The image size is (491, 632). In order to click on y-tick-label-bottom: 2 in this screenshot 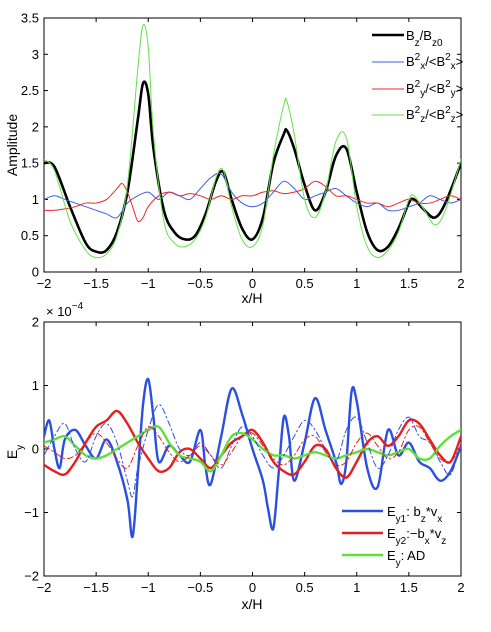, I will do `click(35, 322)`.